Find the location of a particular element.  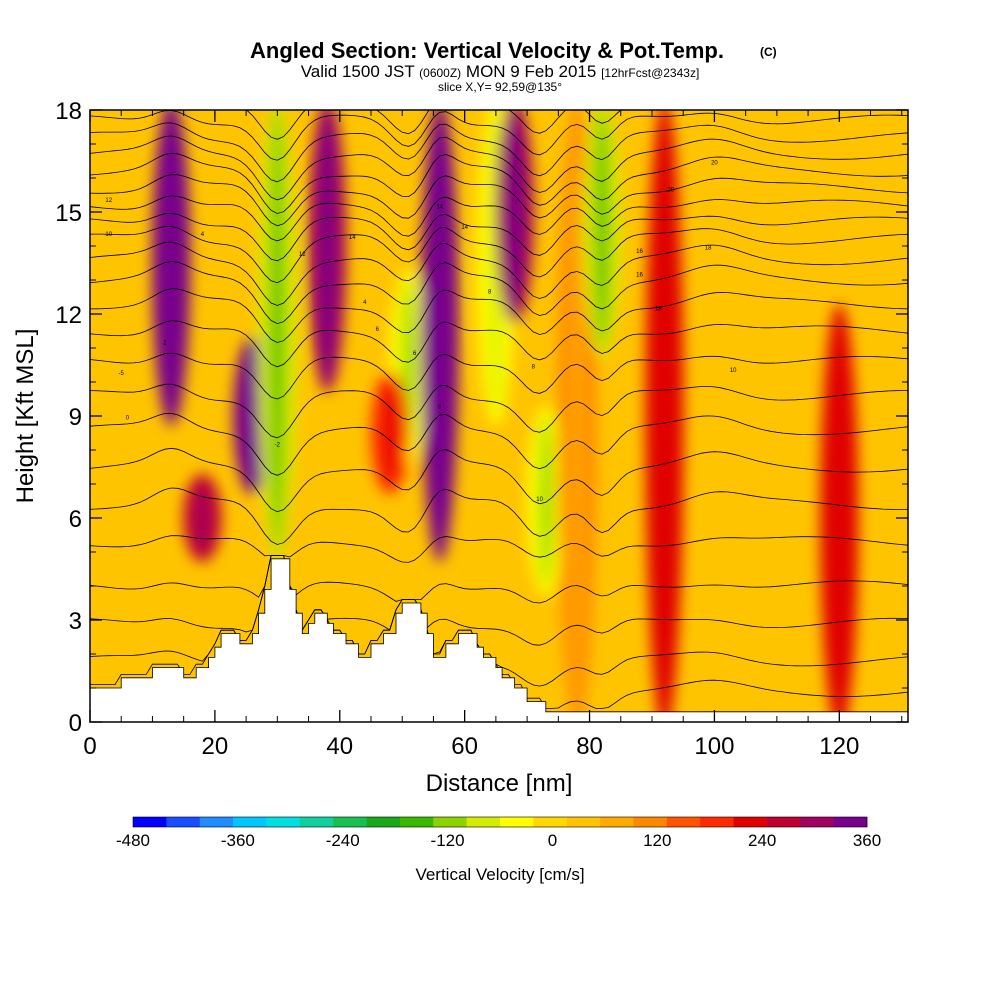

terrain is located at coordinates (499, 640).